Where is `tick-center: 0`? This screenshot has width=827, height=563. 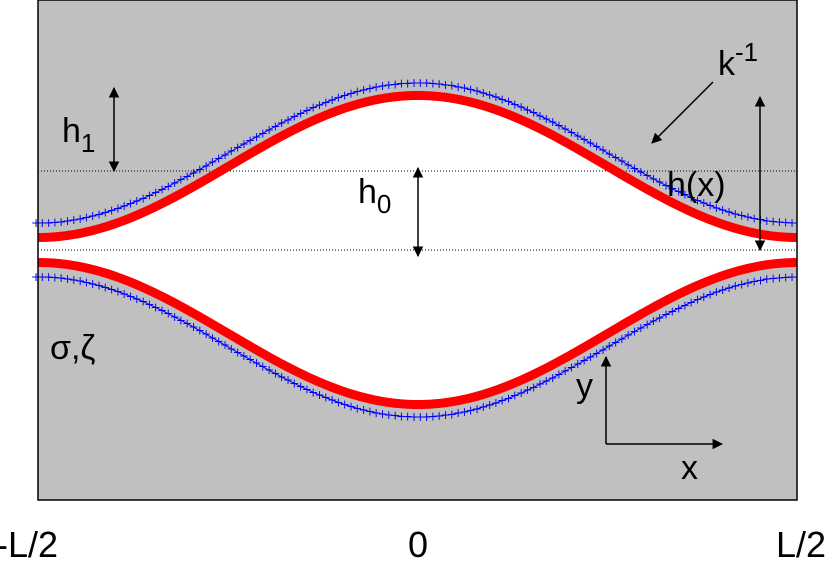 tick-center: 0 is located at coordinates (418, 543).